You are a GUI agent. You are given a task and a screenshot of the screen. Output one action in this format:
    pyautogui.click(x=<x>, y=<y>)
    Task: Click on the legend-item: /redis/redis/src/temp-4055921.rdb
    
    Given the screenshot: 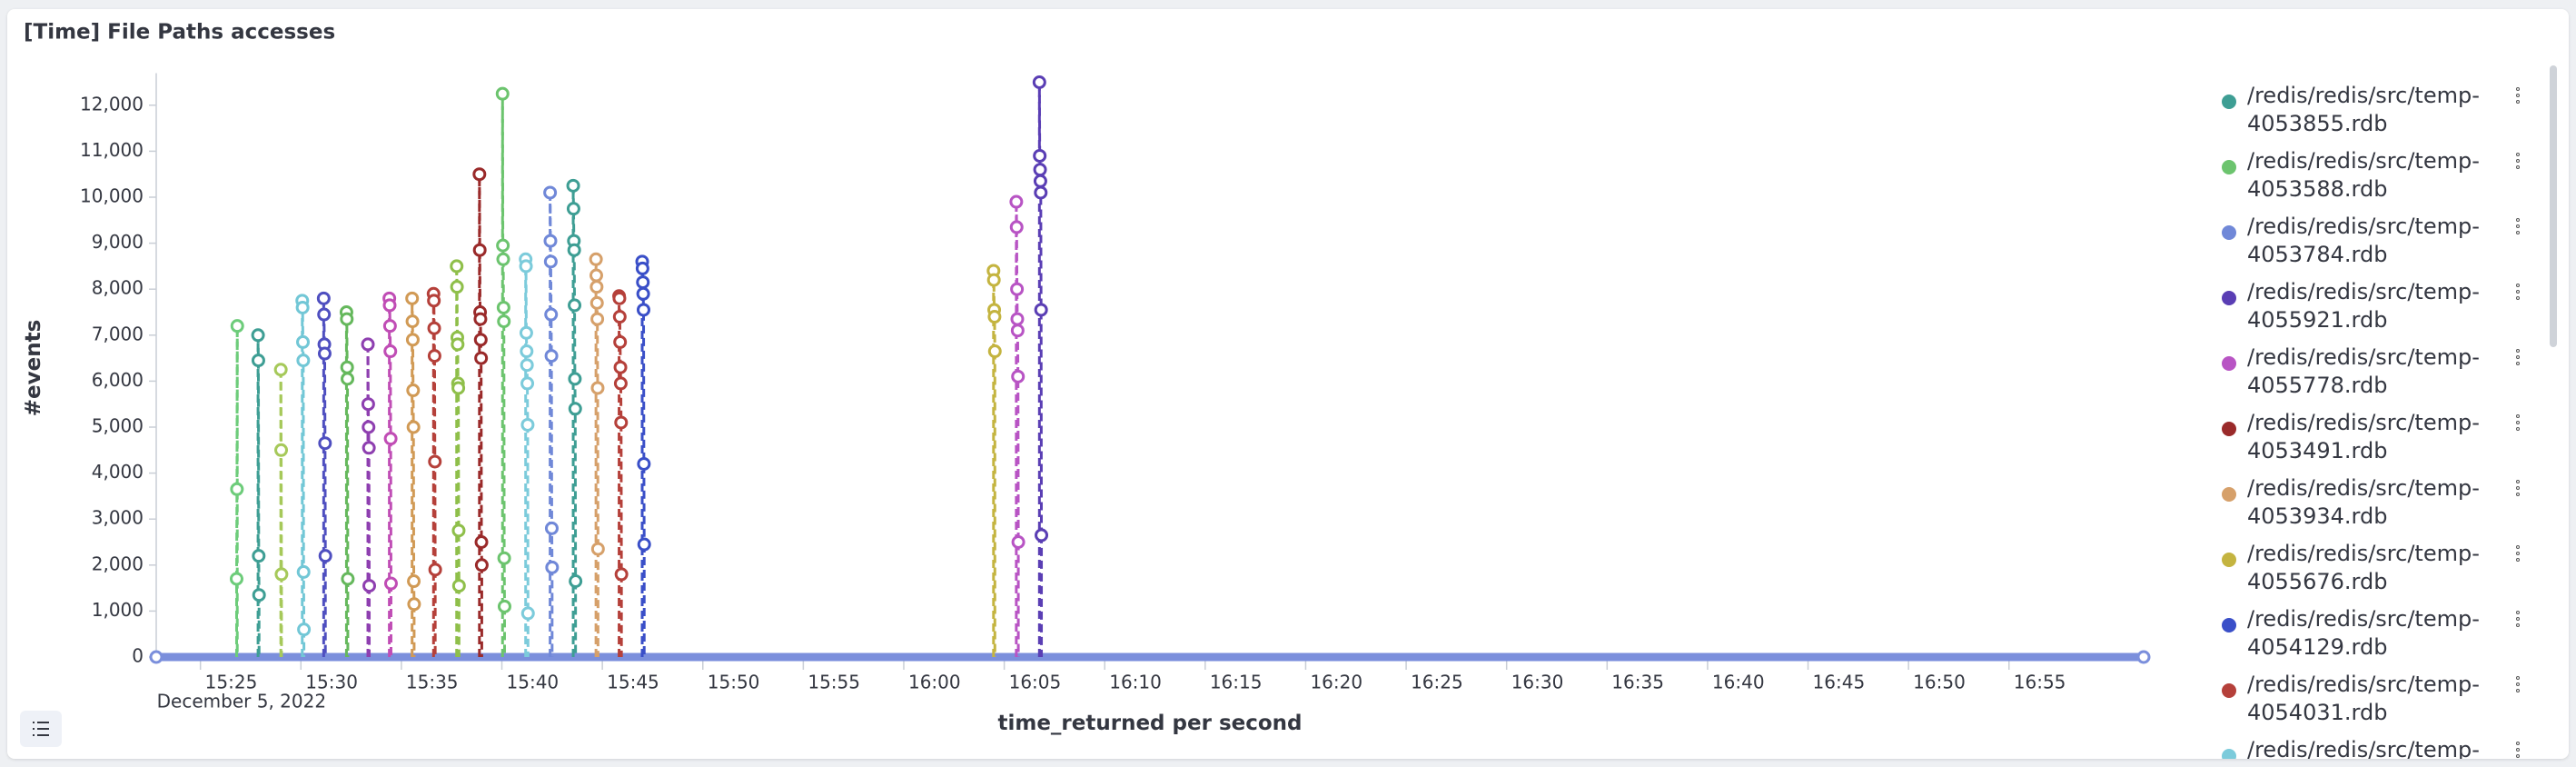 What is the action you would take?
    pyautogui.click(x=2378, y=311)
    